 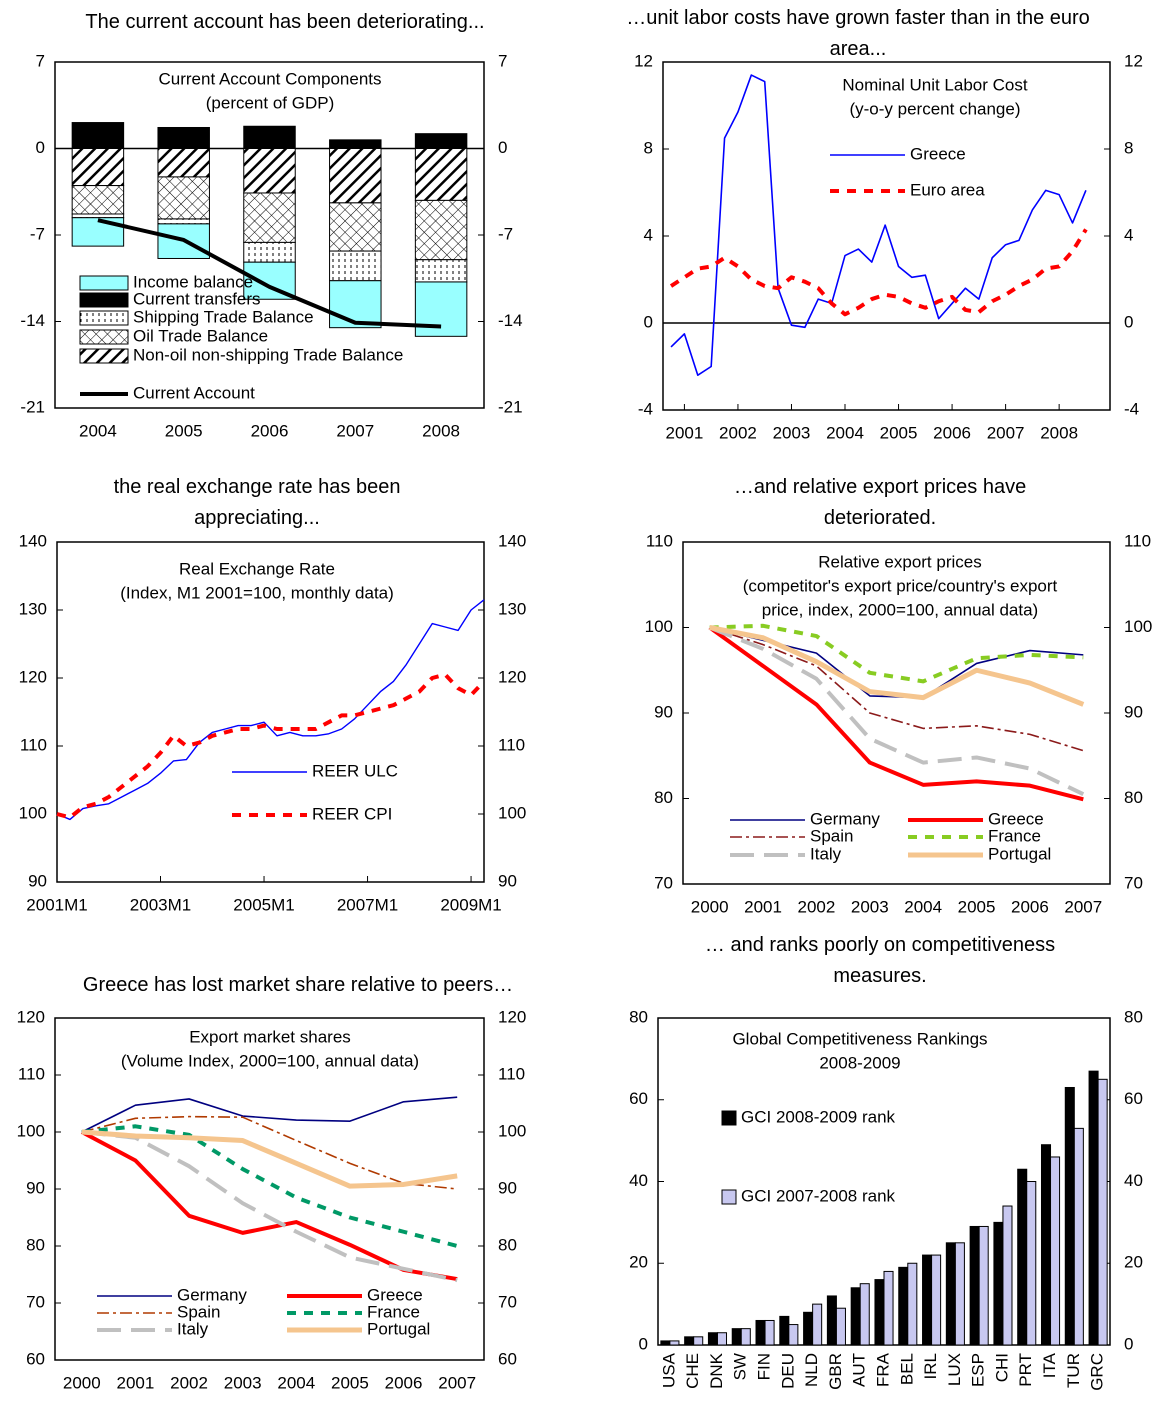 I want to click on y-tick-label: 140, so click(x=33, y=540).